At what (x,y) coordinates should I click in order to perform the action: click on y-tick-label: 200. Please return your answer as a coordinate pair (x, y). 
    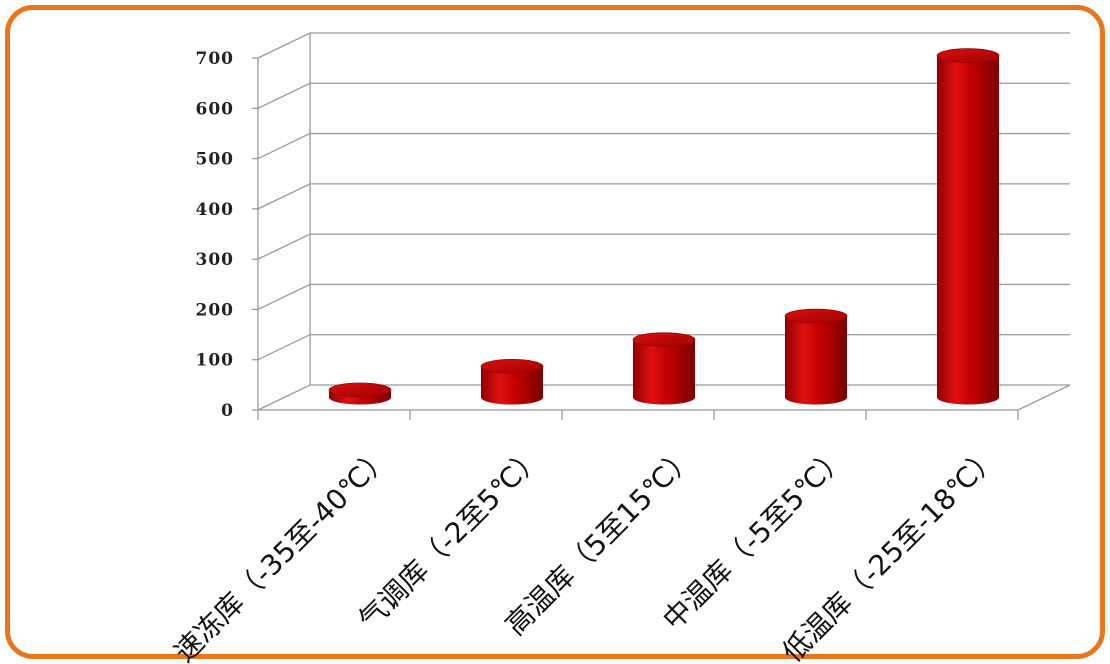
    Looking at the image, I should click on (215, 310).